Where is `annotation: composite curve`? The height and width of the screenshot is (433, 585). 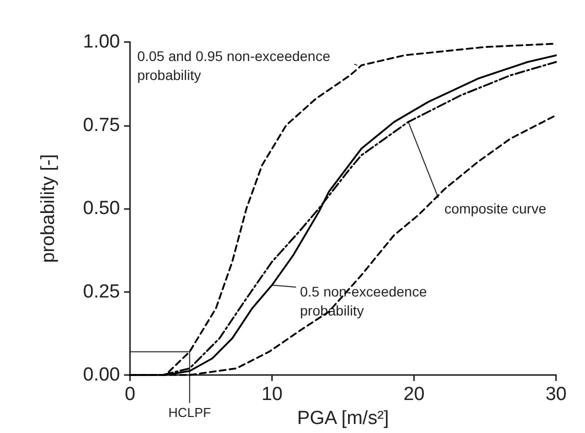 annotation: composite curve is located at coordinates (495, 208).